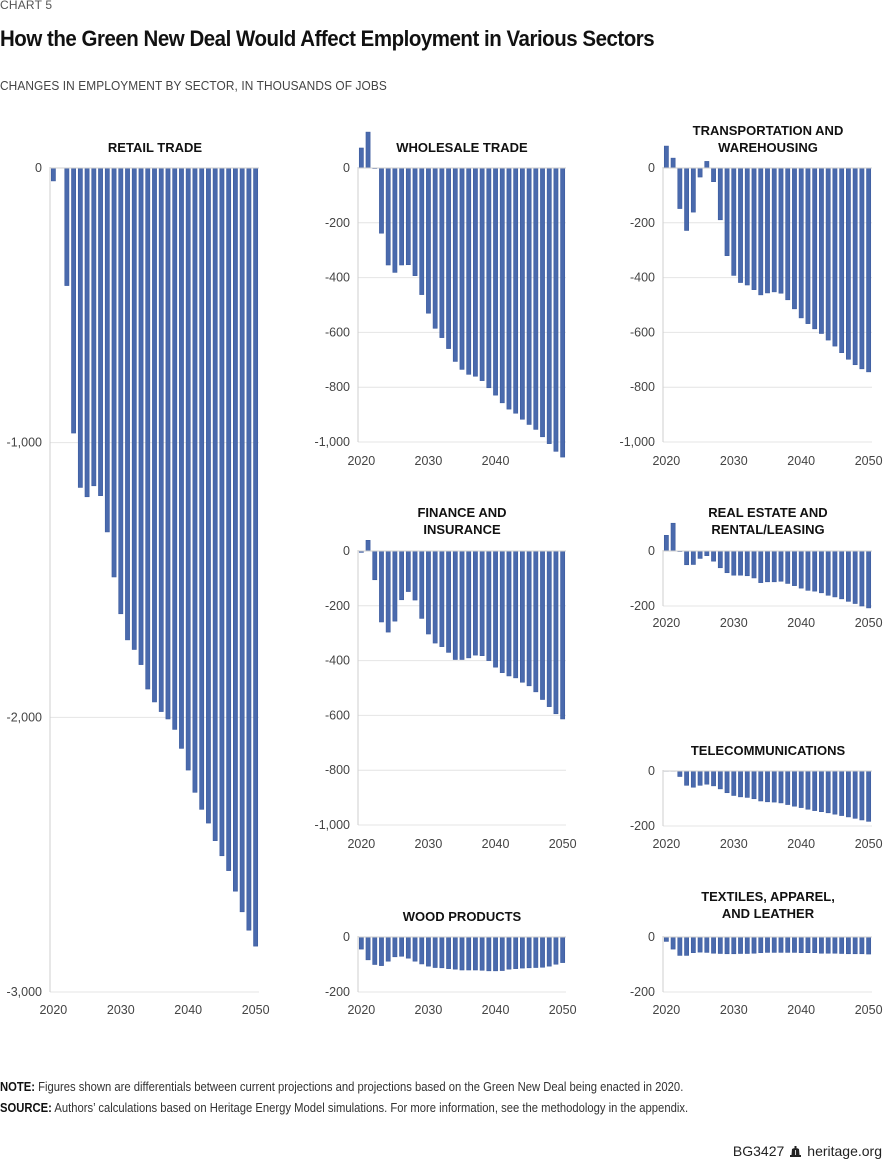 This screenshot has width=884, height=1162. Describe the element at coordinates (767, 786) in the screenshot. I see `bar-2035` at that location.